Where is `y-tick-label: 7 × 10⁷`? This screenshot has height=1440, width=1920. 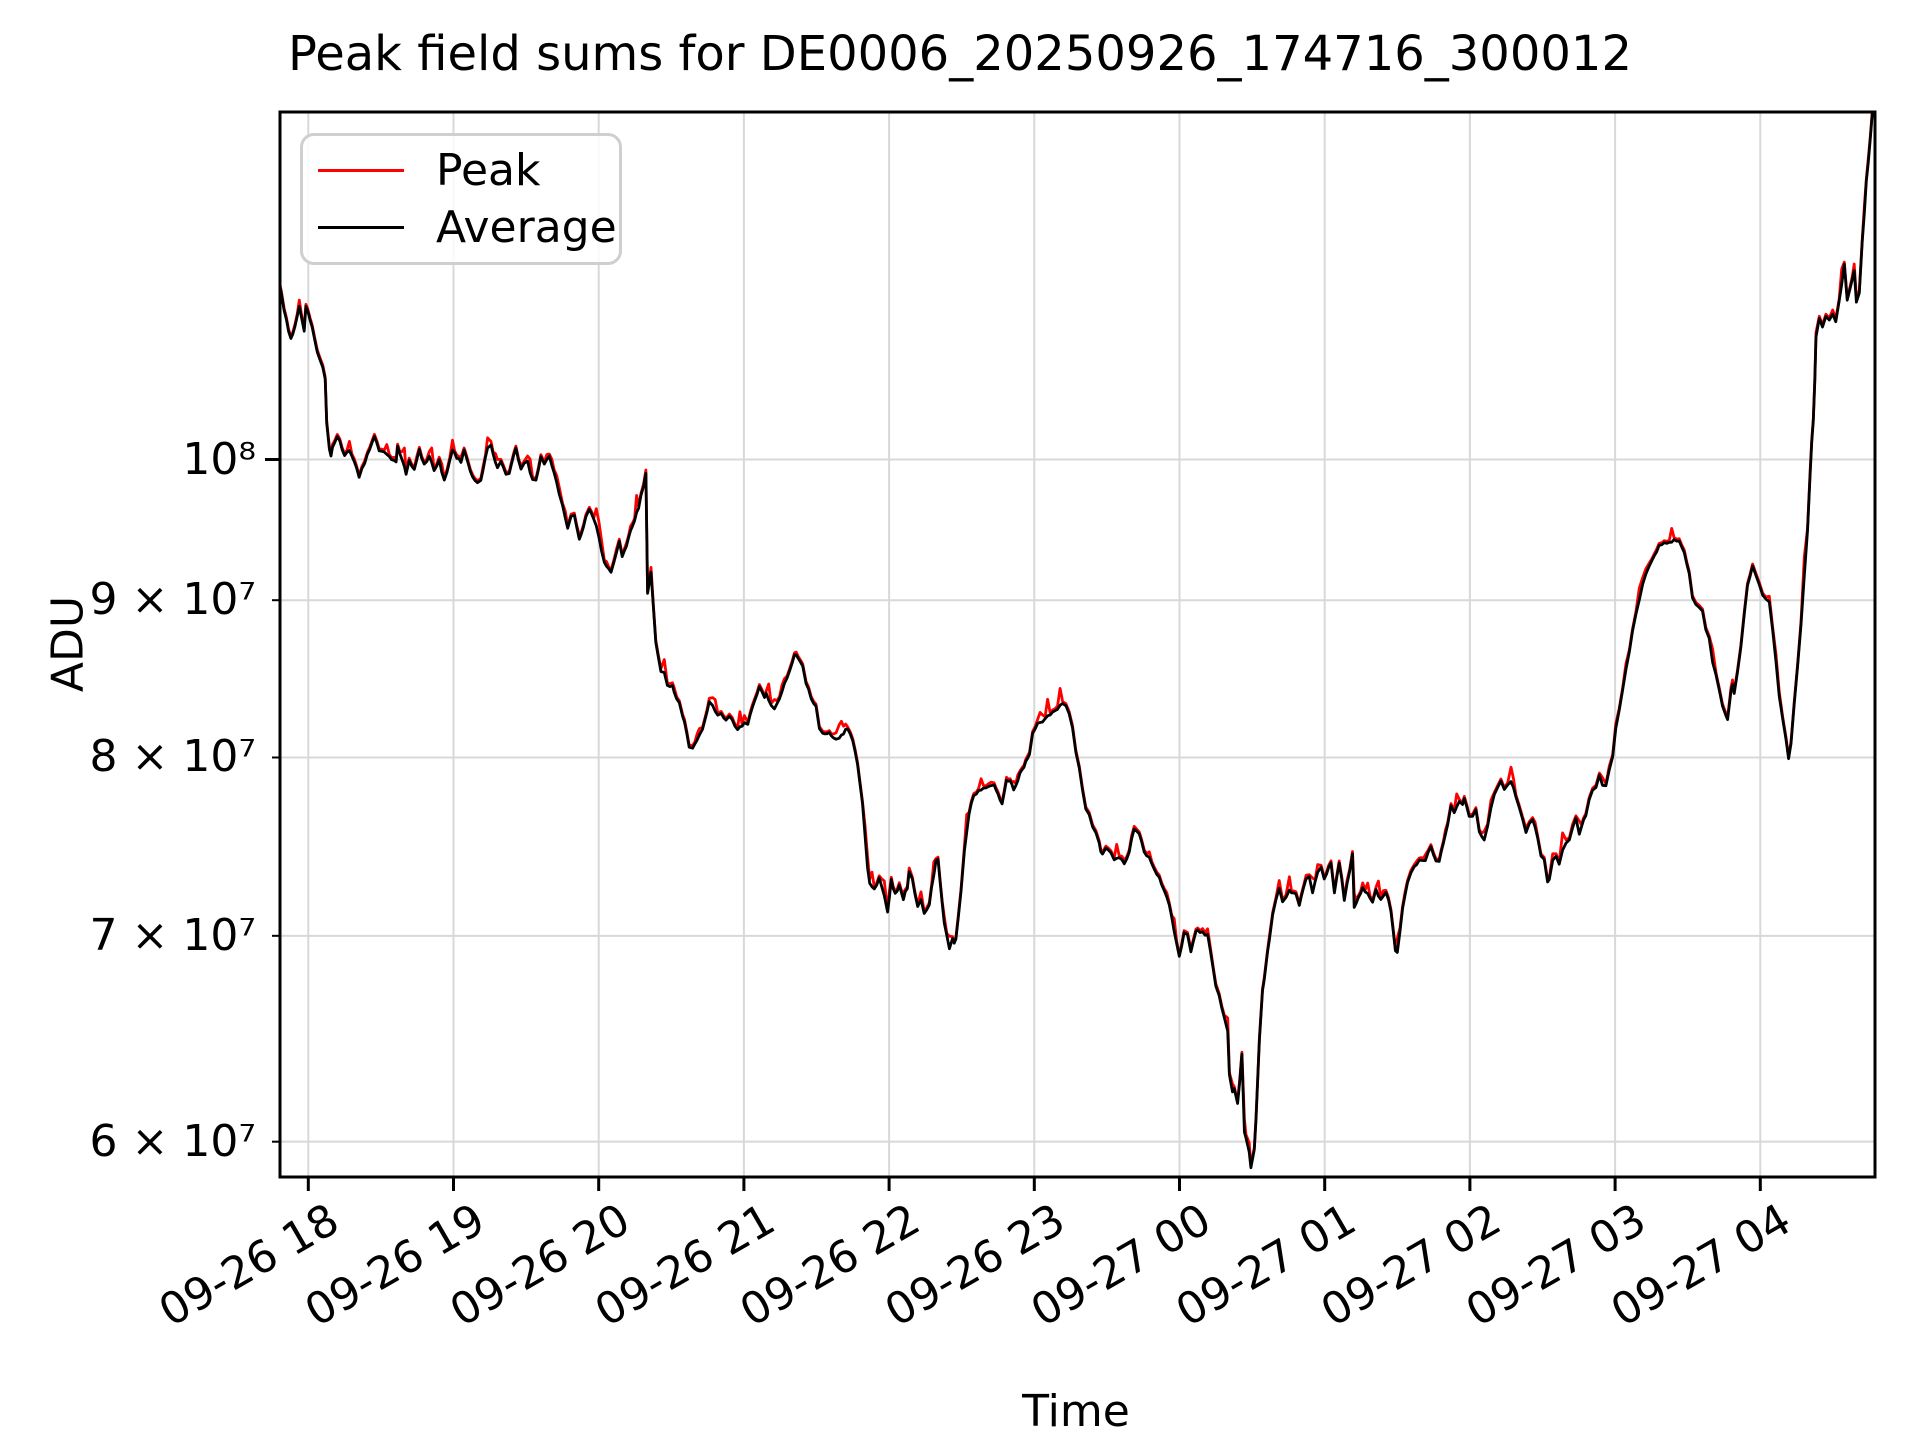
y-tick-label: 7 × 10⁷ is located at coordinates (172, 935).